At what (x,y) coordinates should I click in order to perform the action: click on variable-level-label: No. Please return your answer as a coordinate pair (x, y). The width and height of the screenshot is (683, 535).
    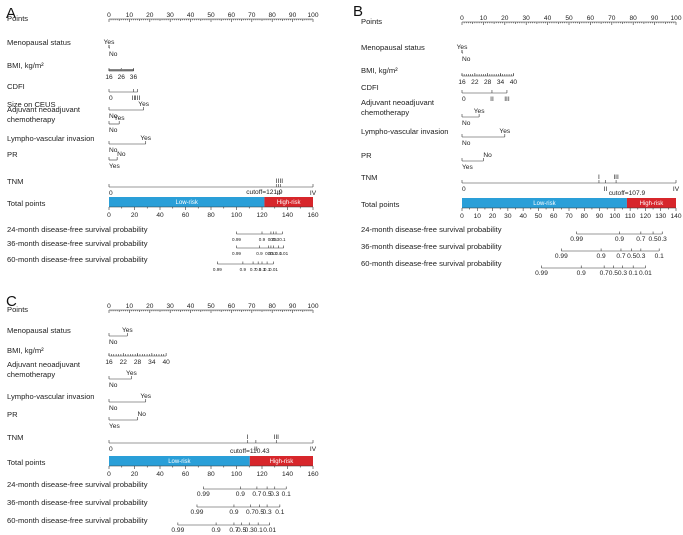
    Looking at the image, I should click on (466, 143).